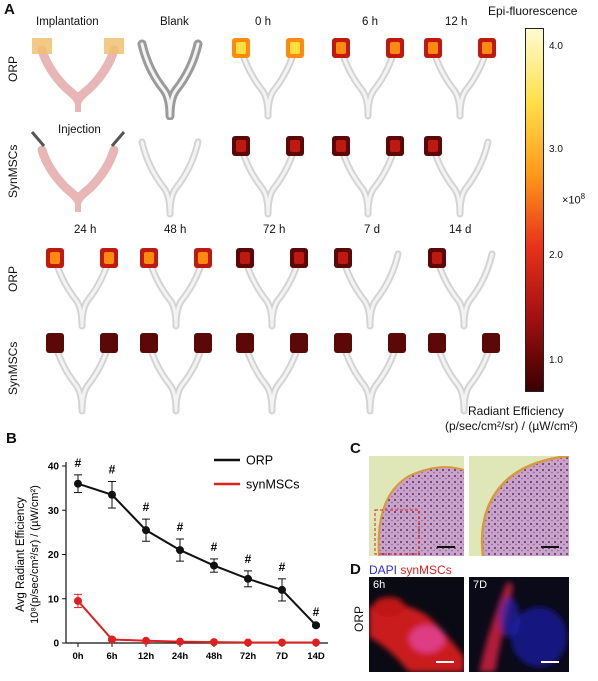 The height and width of the screenshot is (681, 598). I want to click on col-label-7d: 7 d, so click(372, 230).